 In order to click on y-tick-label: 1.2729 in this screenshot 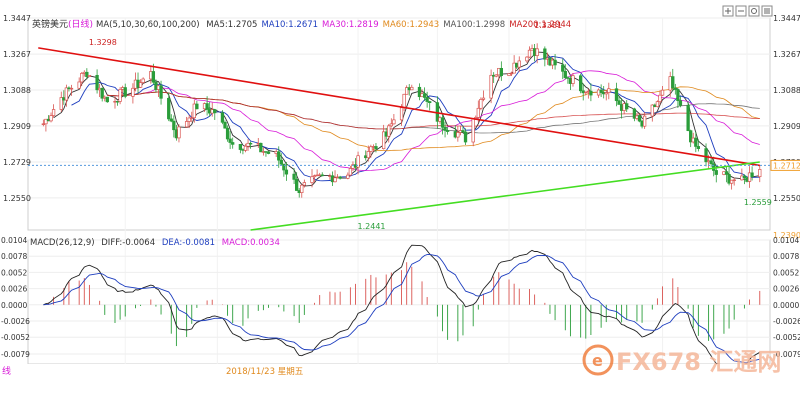, I will do `click(17, 162)`.